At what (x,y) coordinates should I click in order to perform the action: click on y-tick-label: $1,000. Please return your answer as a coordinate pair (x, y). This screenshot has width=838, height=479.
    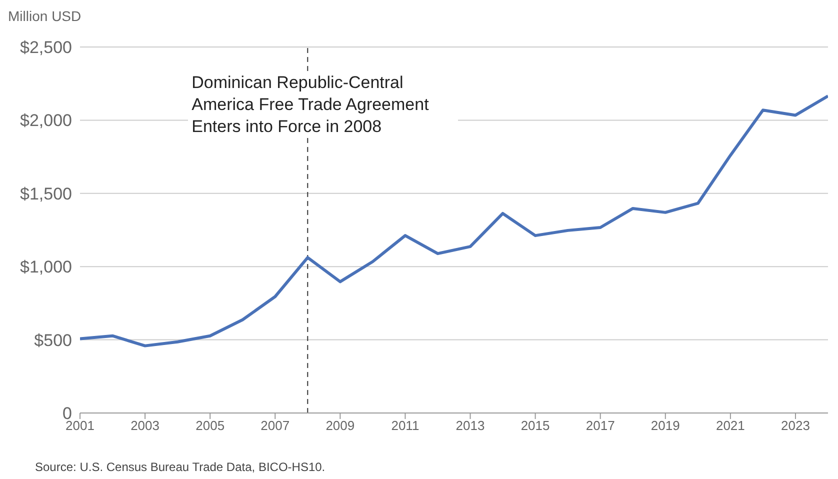
    Looking at the image, I should click on (46, 267).